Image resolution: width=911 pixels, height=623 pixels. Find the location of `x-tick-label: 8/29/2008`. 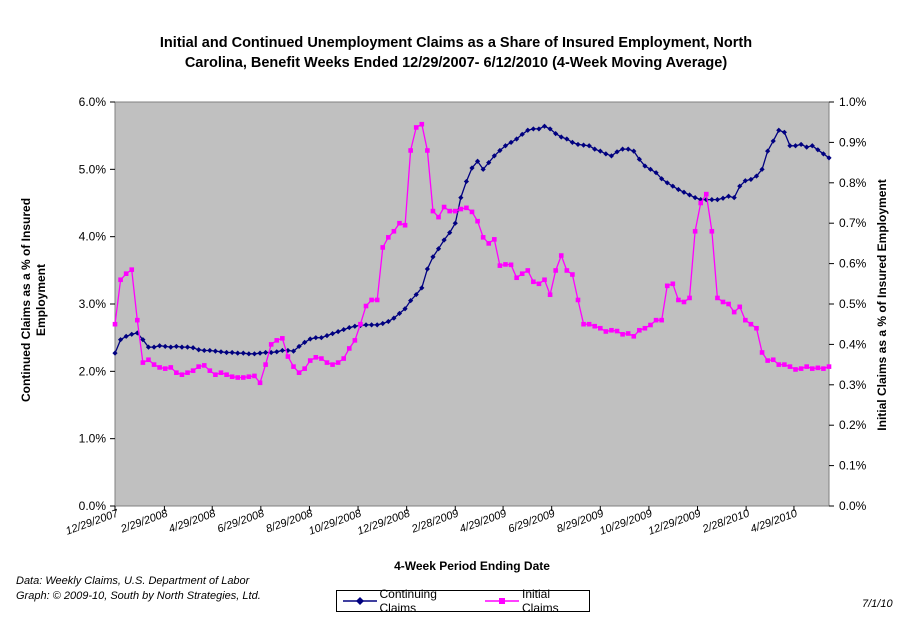

x-tick-label: 8/29/2008 is located at coordinates (289, 521).